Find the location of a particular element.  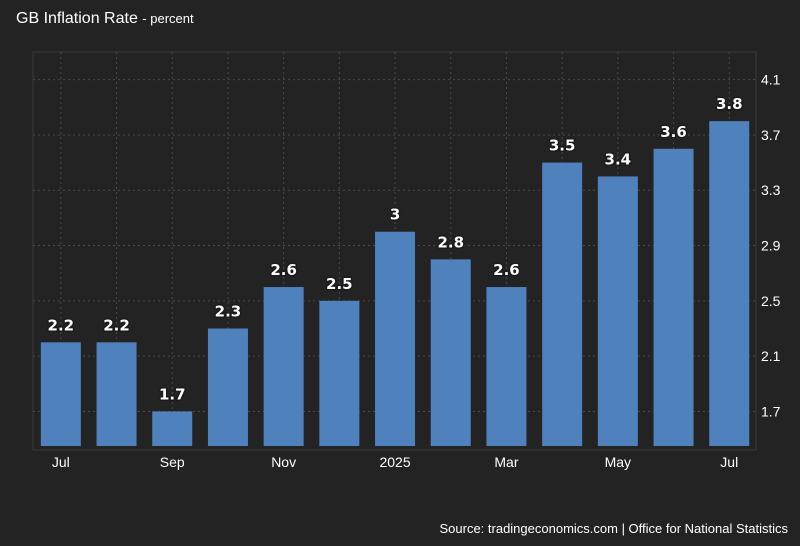

x-tick-label: May is located at coordinates (618, 462).